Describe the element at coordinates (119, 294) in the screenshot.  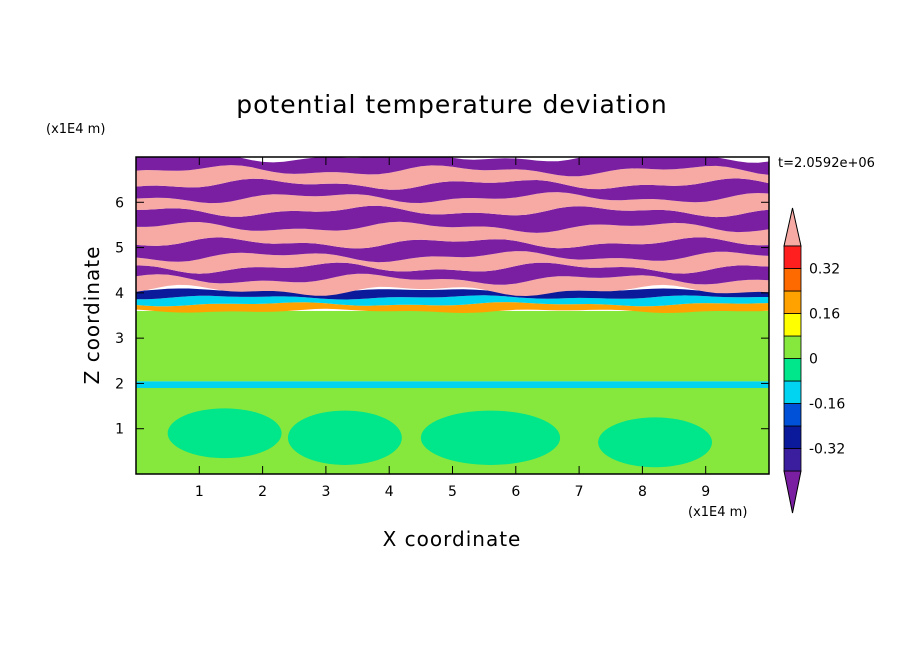
I see `y-tick-label: 4` at that location.